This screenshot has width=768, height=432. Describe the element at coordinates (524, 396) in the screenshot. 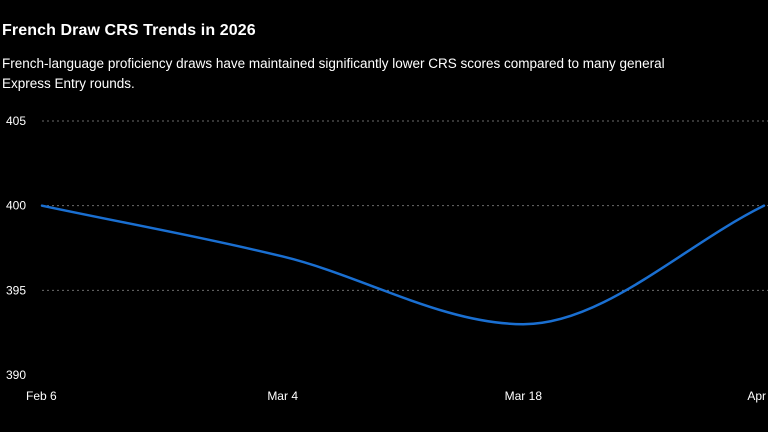

I see `x-tick-label: Mar 18` at that location.